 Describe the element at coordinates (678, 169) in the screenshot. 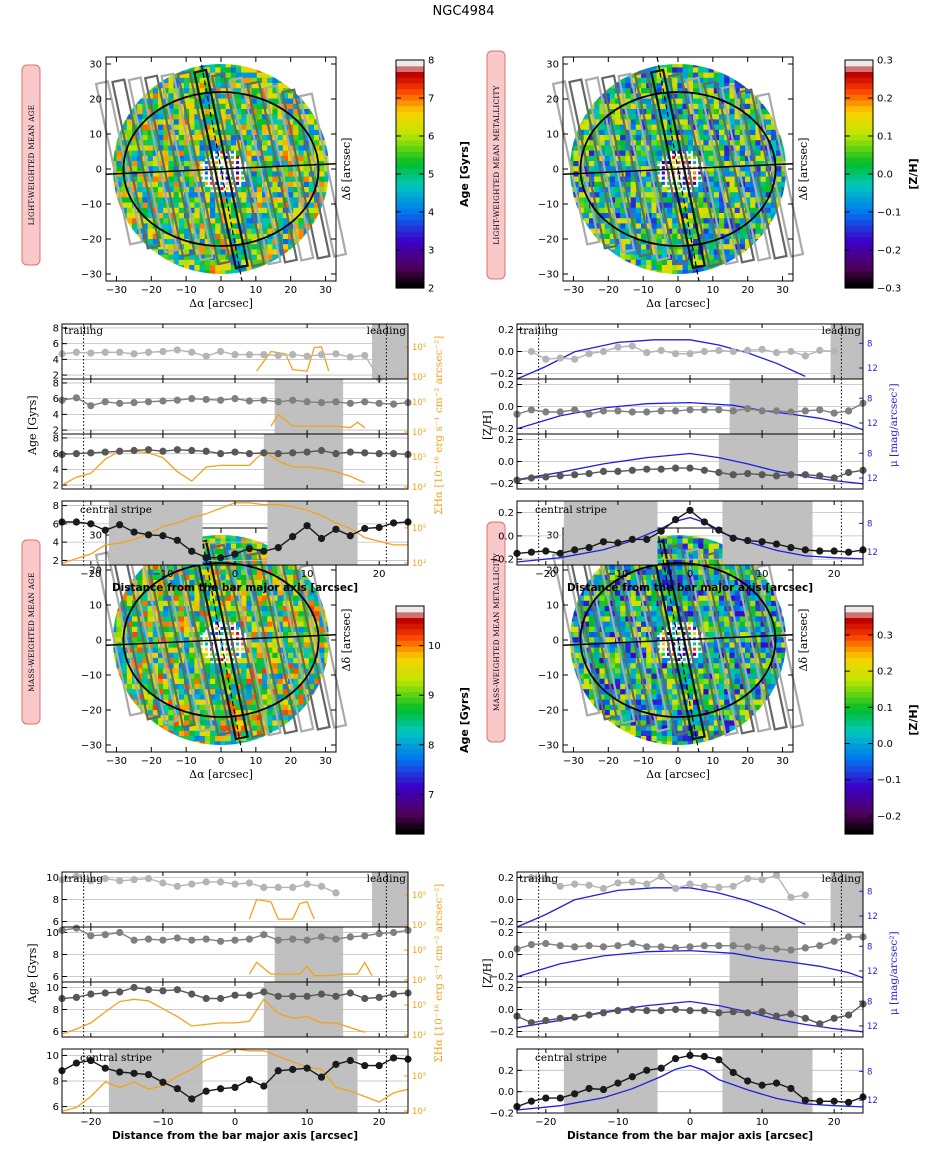

I see `bar-stripe` at that location.